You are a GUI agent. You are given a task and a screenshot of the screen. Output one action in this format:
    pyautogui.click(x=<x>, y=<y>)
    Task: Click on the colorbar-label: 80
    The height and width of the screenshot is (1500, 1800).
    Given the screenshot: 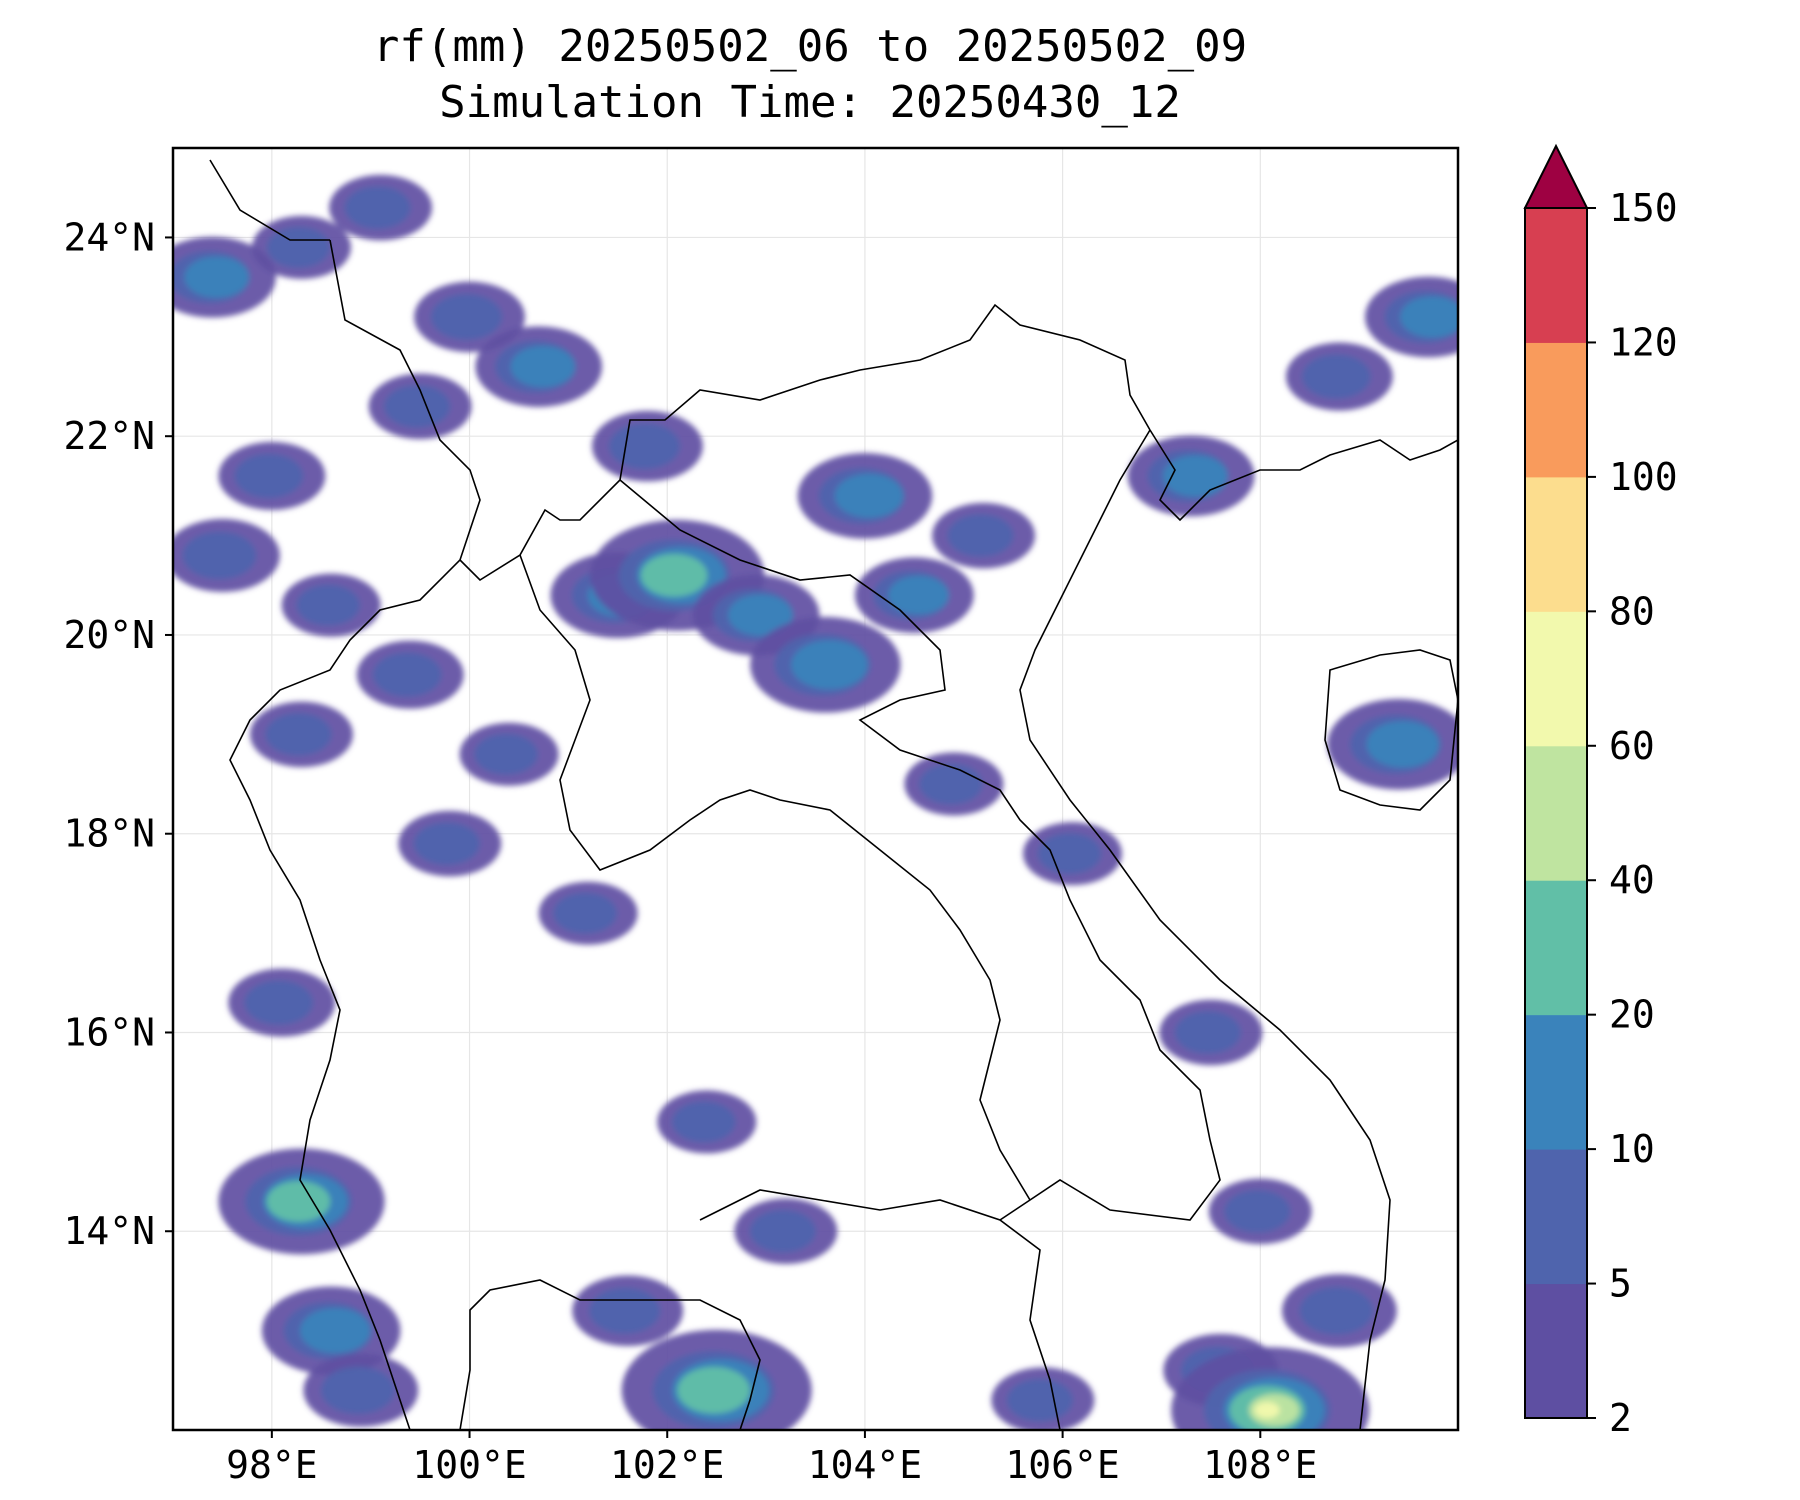 What is the action you would take?
    pyautogui.click(x=1632, y=611)
    